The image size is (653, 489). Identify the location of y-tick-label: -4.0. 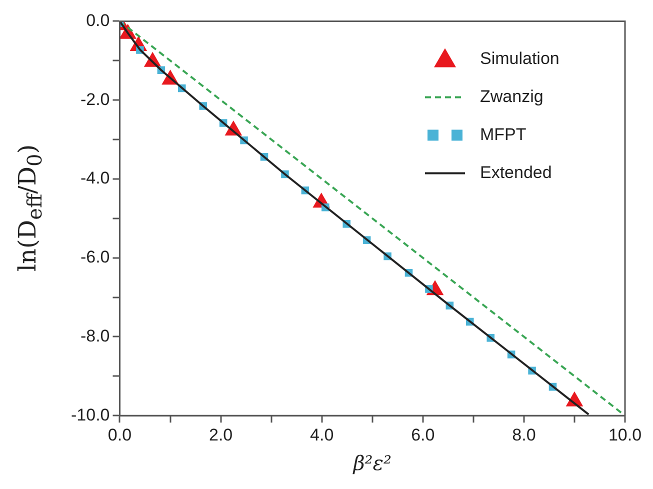
(95, 178).